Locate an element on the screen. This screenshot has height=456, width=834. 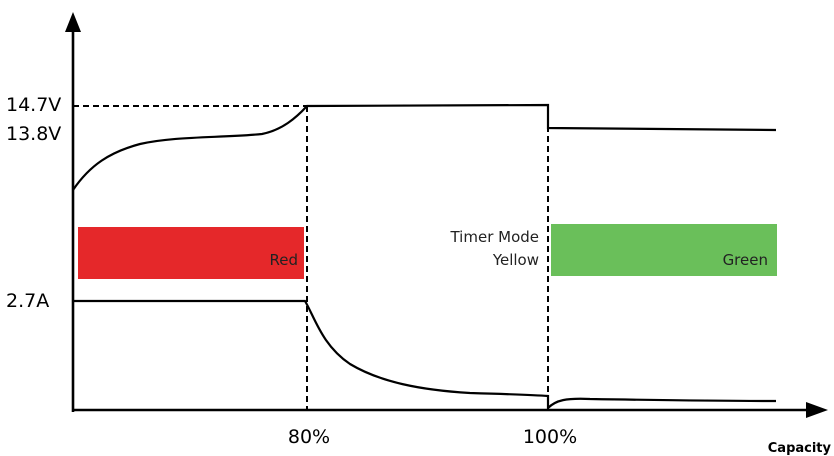
x-label-100-percent: 100% is located at coordinates (550, 437).